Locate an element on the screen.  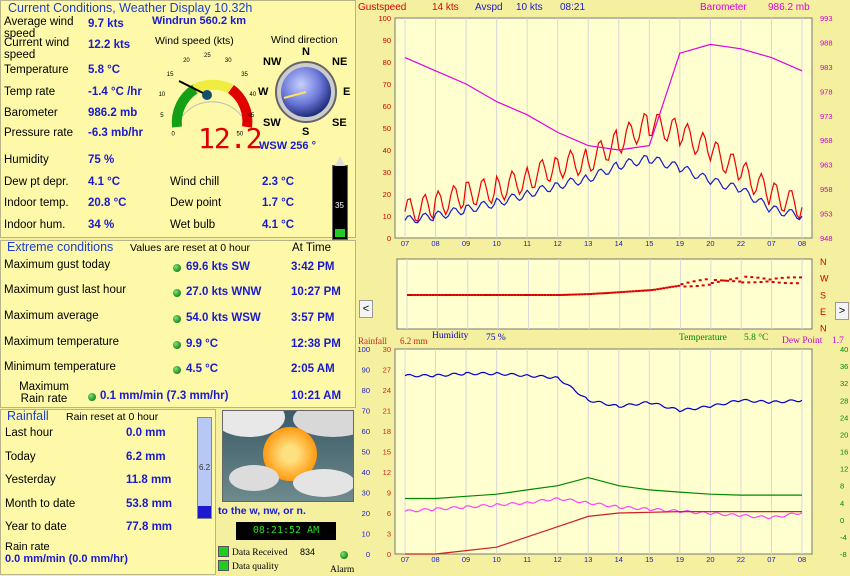
y-right-tick: 40 is located at coordinates (844, 349).